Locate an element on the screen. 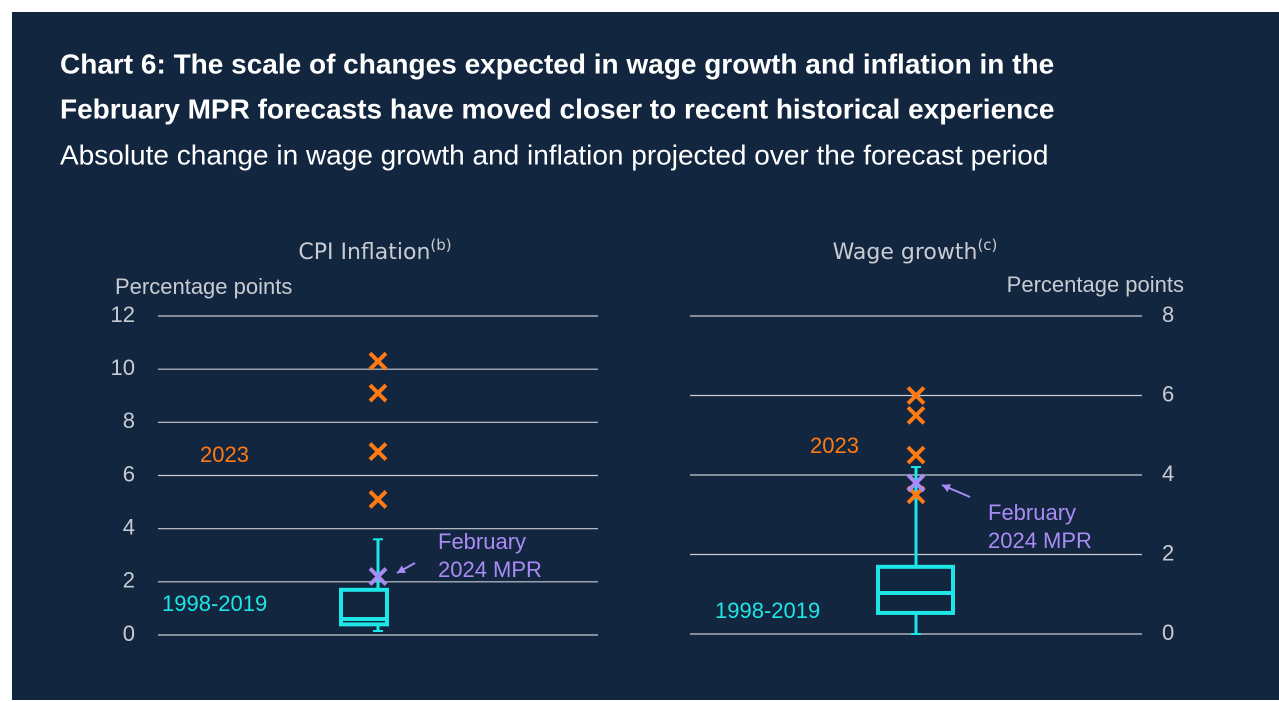 The height and width of the screenshot is (702, 1279). axis-title-note: (b) is located at coordinates (440, 245).